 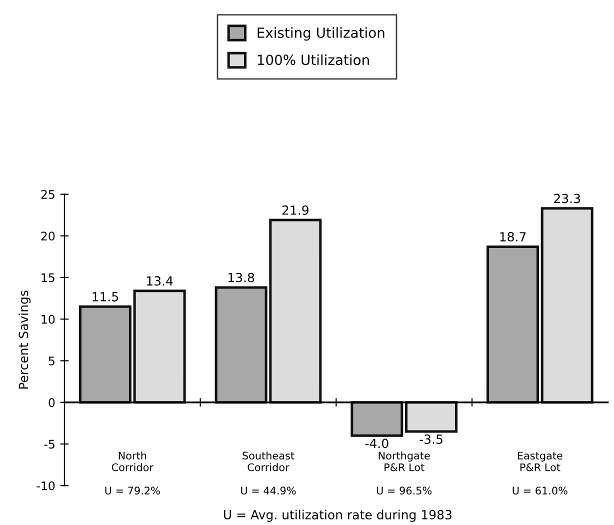 I want to click on y-tick-label: 25, so click(x=47, y=194).